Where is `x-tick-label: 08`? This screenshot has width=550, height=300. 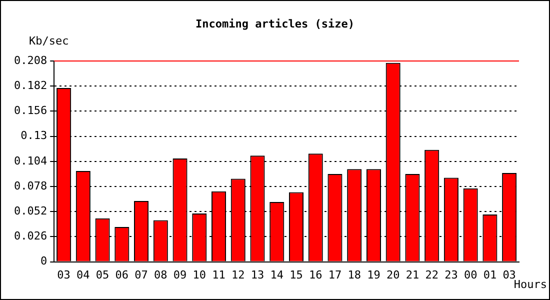
x-tick-label: 08 is located at coordinates (161, 275).